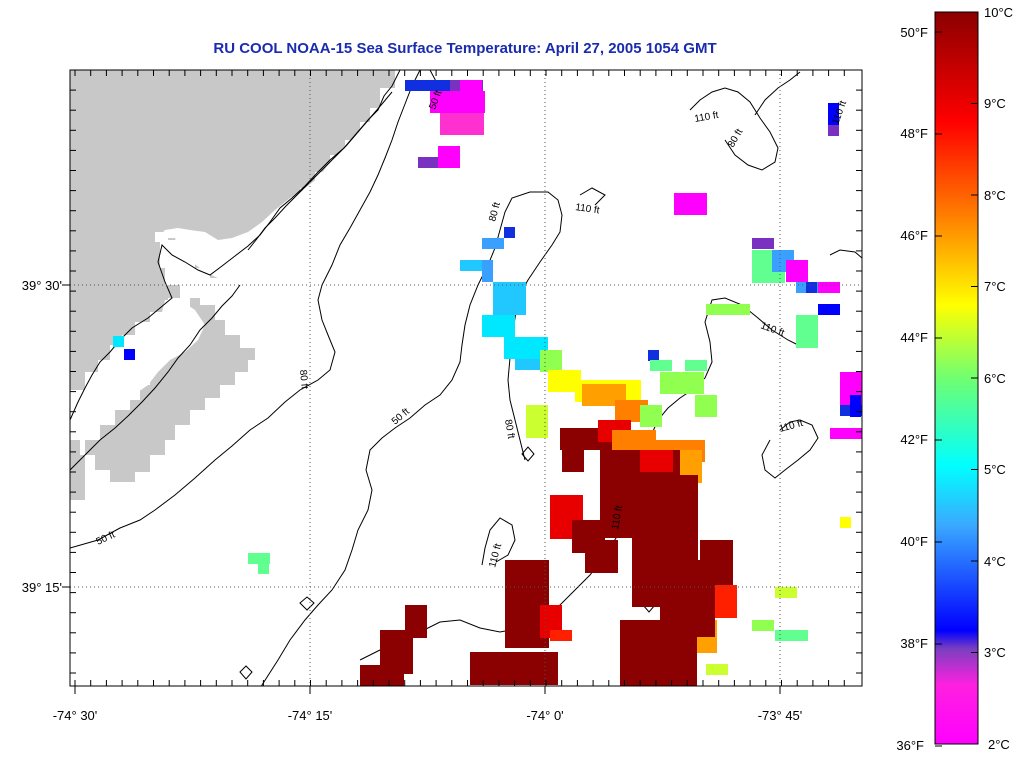 This screenshot has width=1024, height=761. I want to click on contour-label-11: 110 ft, so click(617, 517).